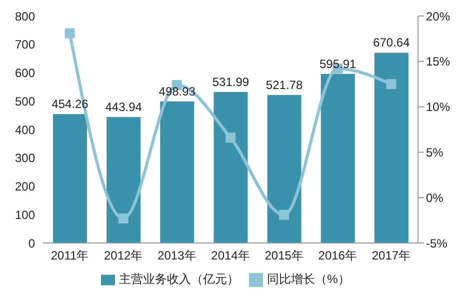  What do you see at coordinates (391, 43) in the screenshot?
I see `data-label: 670.64` at bounding box center [391, 43].